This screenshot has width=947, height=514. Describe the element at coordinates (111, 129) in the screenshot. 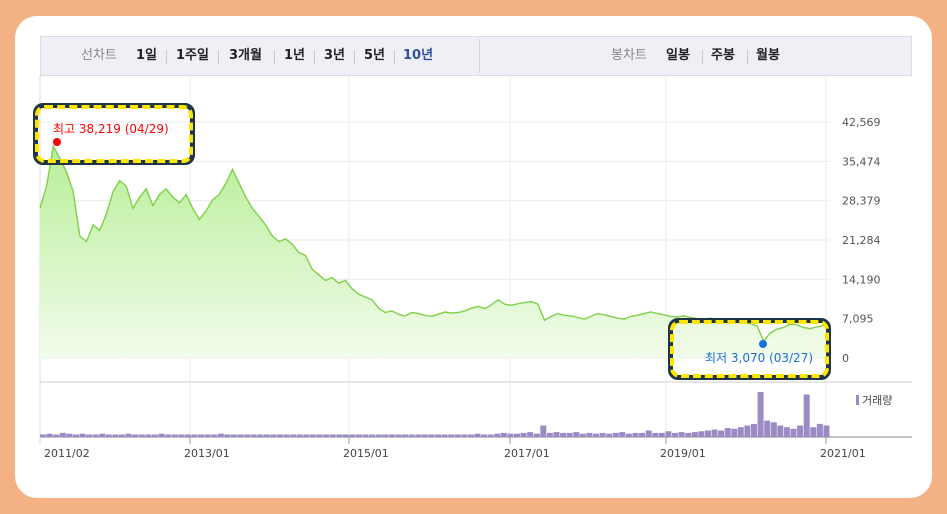

I see `high-label: 최고 38,219 (04/29)` at that location.